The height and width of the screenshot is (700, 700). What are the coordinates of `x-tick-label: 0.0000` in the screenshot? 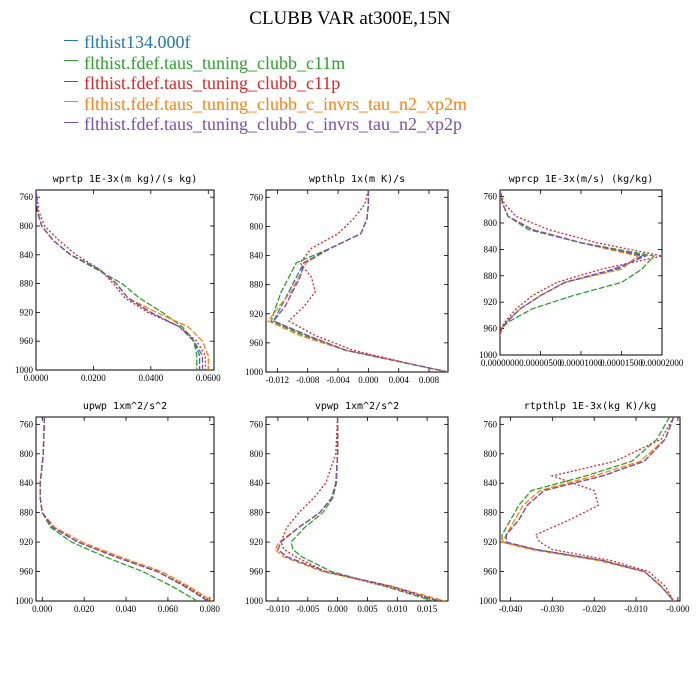 It's located at (36, 378).